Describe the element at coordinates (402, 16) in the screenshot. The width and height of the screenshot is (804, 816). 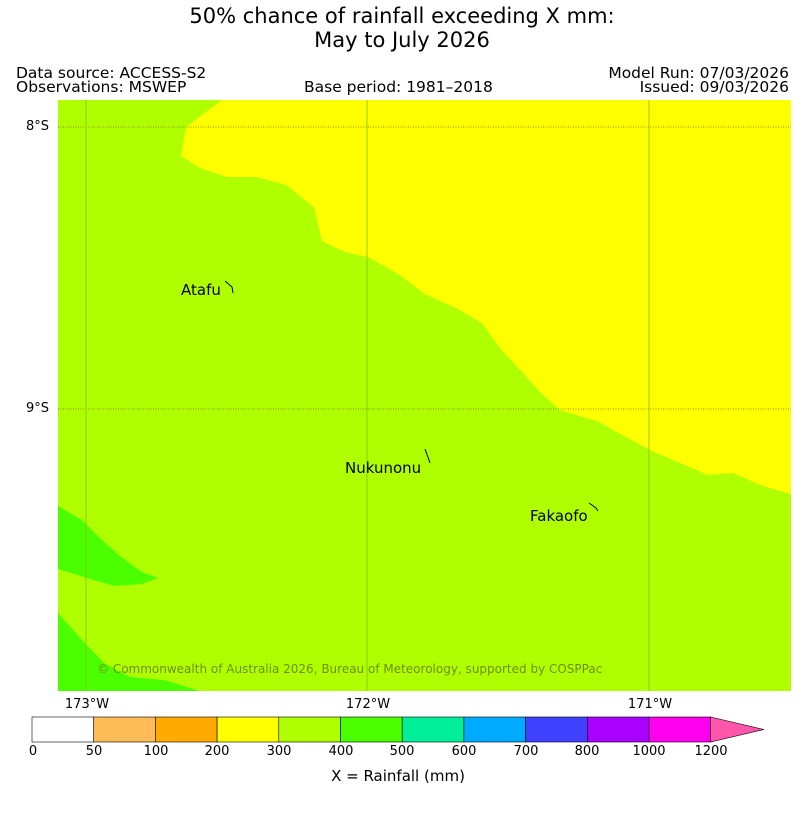
I see `chart-title-line1: 50% chance of rainfall exceeding X mm:` at that location.